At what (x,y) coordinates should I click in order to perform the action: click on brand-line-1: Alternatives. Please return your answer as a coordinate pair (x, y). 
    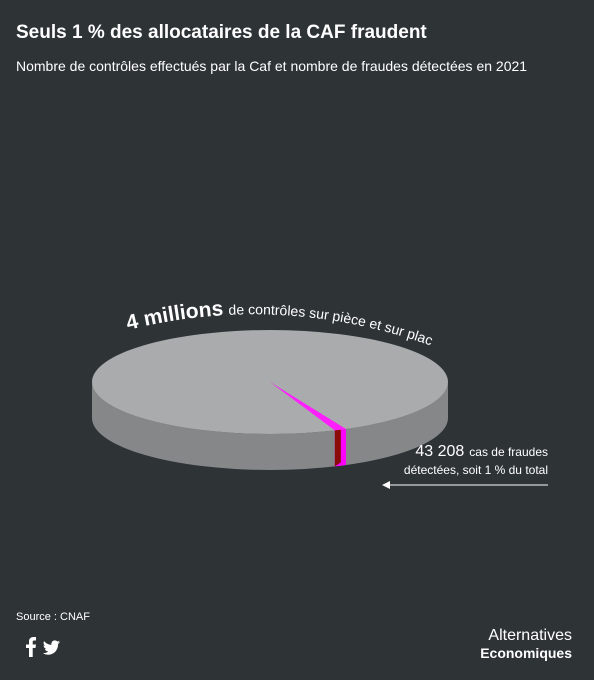
    Looking at the image, I should click on (530, 635).